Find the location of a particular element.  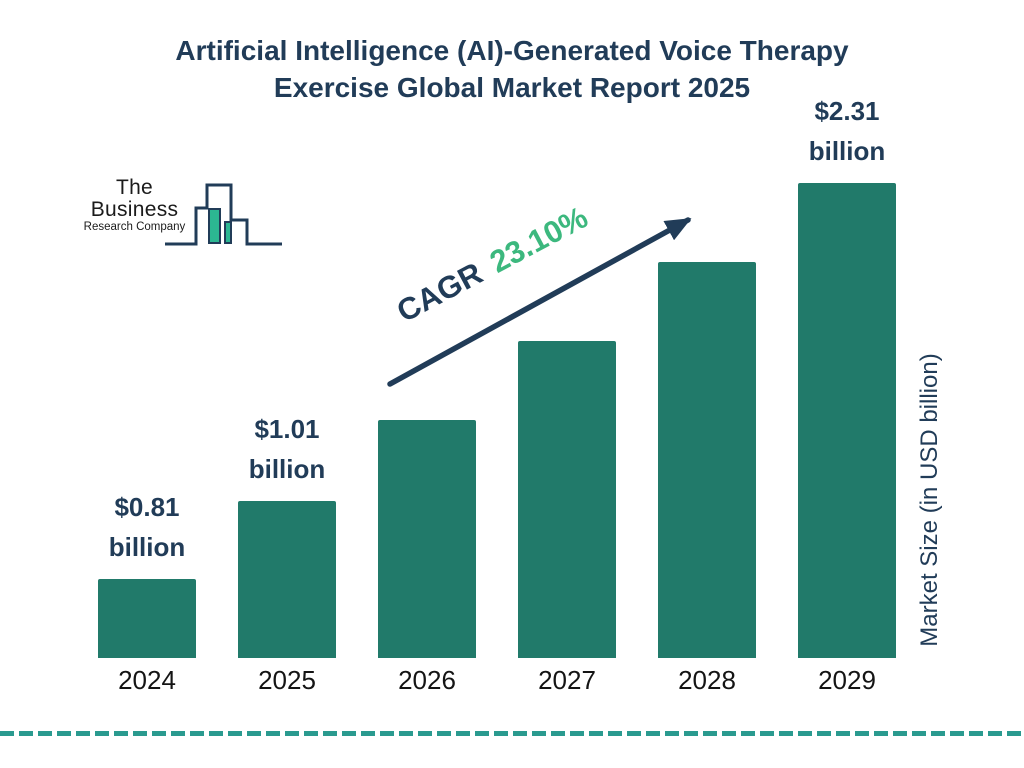

data-label-2024-value: $0.81 is located at coordinates (147, 507).